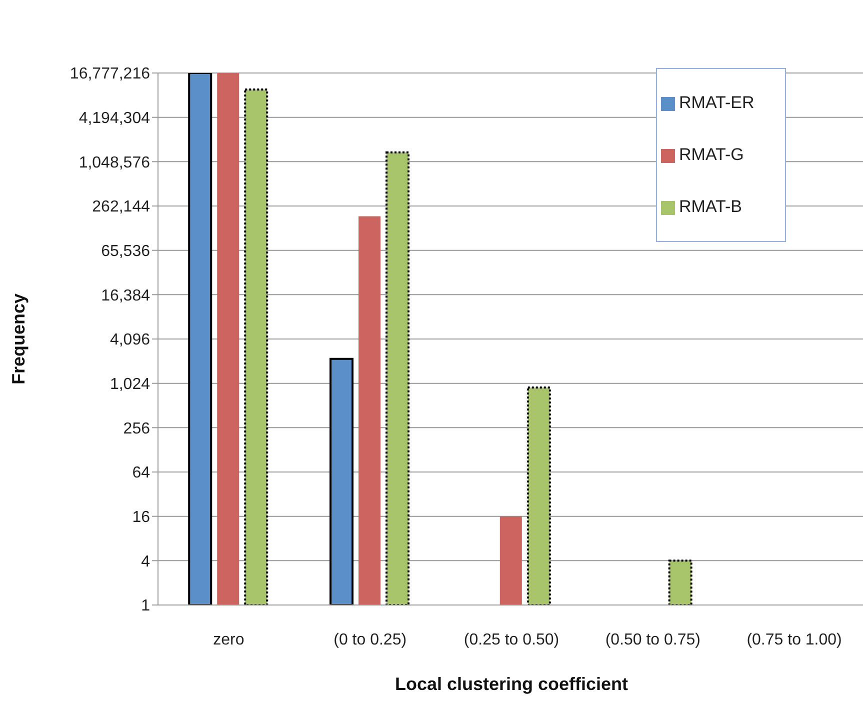 This screenshot has height=715, width=863. What do you see at coordinates (145, 606) in the screenshot?
I see `y-tick-label: 1` at bounding box center [145, 606].